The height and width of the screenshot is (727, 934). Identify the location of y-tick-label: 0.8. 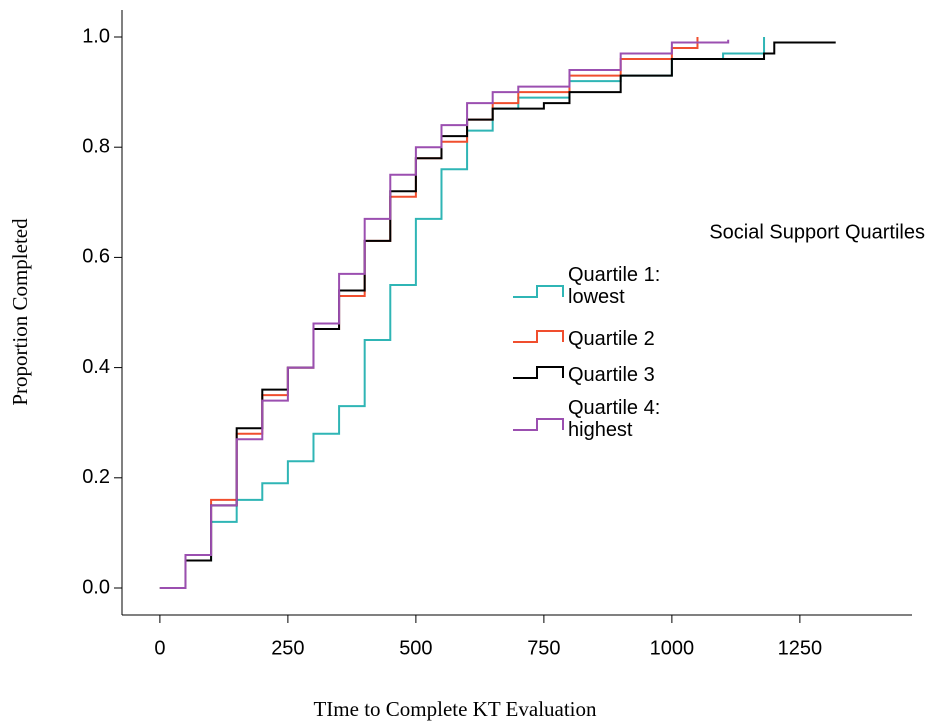
(96, 146).